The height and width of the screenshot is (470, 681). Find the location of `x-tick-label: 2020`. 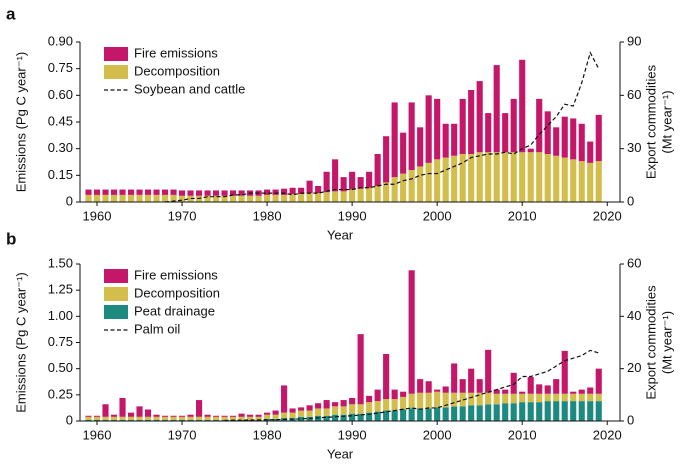

x-tick-label: 2020 is located at coordinates (607, 215).